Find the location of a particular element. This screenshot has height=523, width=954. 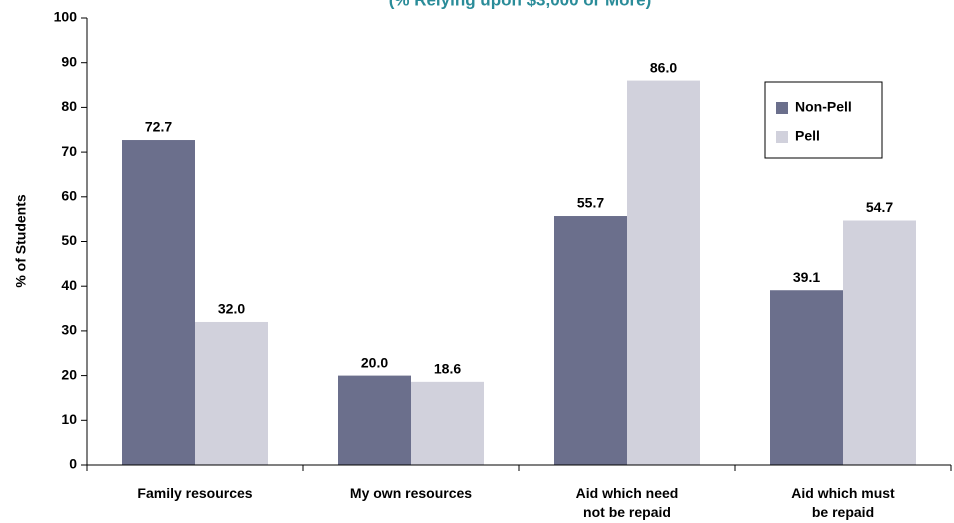

x-tick-label: Aid which need not be repaid is located at coordinates (627, 502).